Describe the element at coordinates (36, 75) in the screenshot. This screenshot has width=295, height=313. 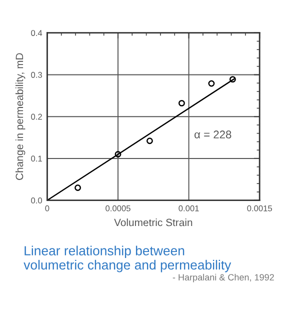
I see `y-tick-label: 0.3` at that location.